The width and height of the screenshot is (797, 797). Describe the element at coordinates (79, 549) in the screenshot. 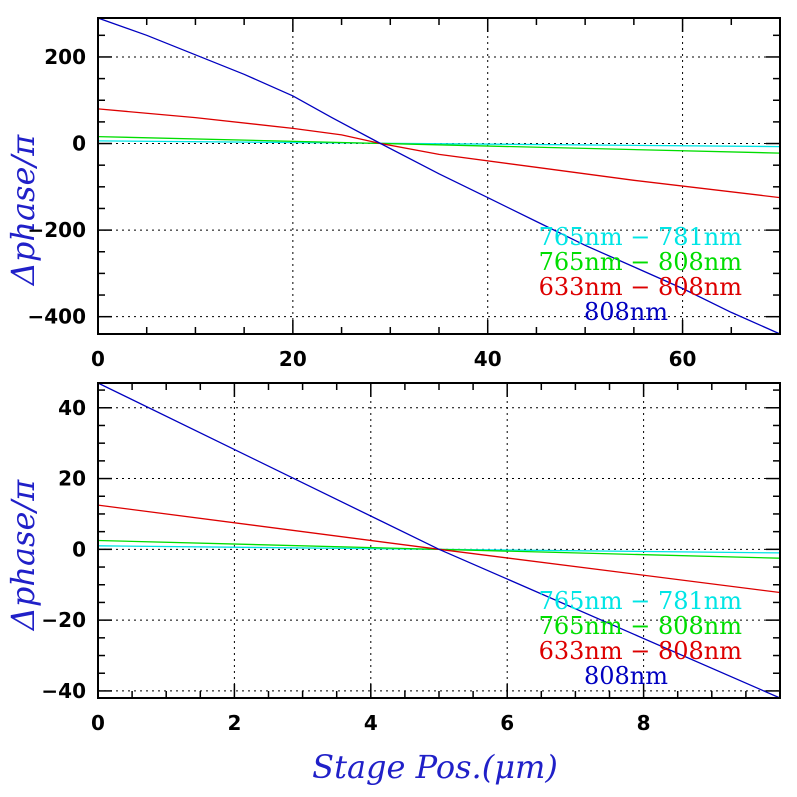

I see `bottom-y-tick-label: 0` at that location.